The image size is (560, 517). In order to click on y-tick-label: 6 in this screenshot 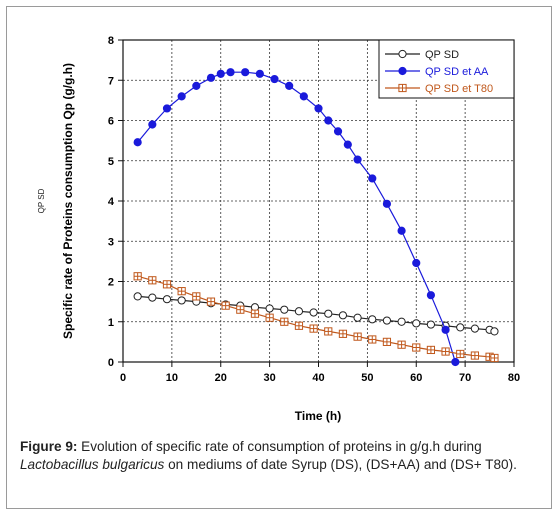, I will do `click(111, 122)`.